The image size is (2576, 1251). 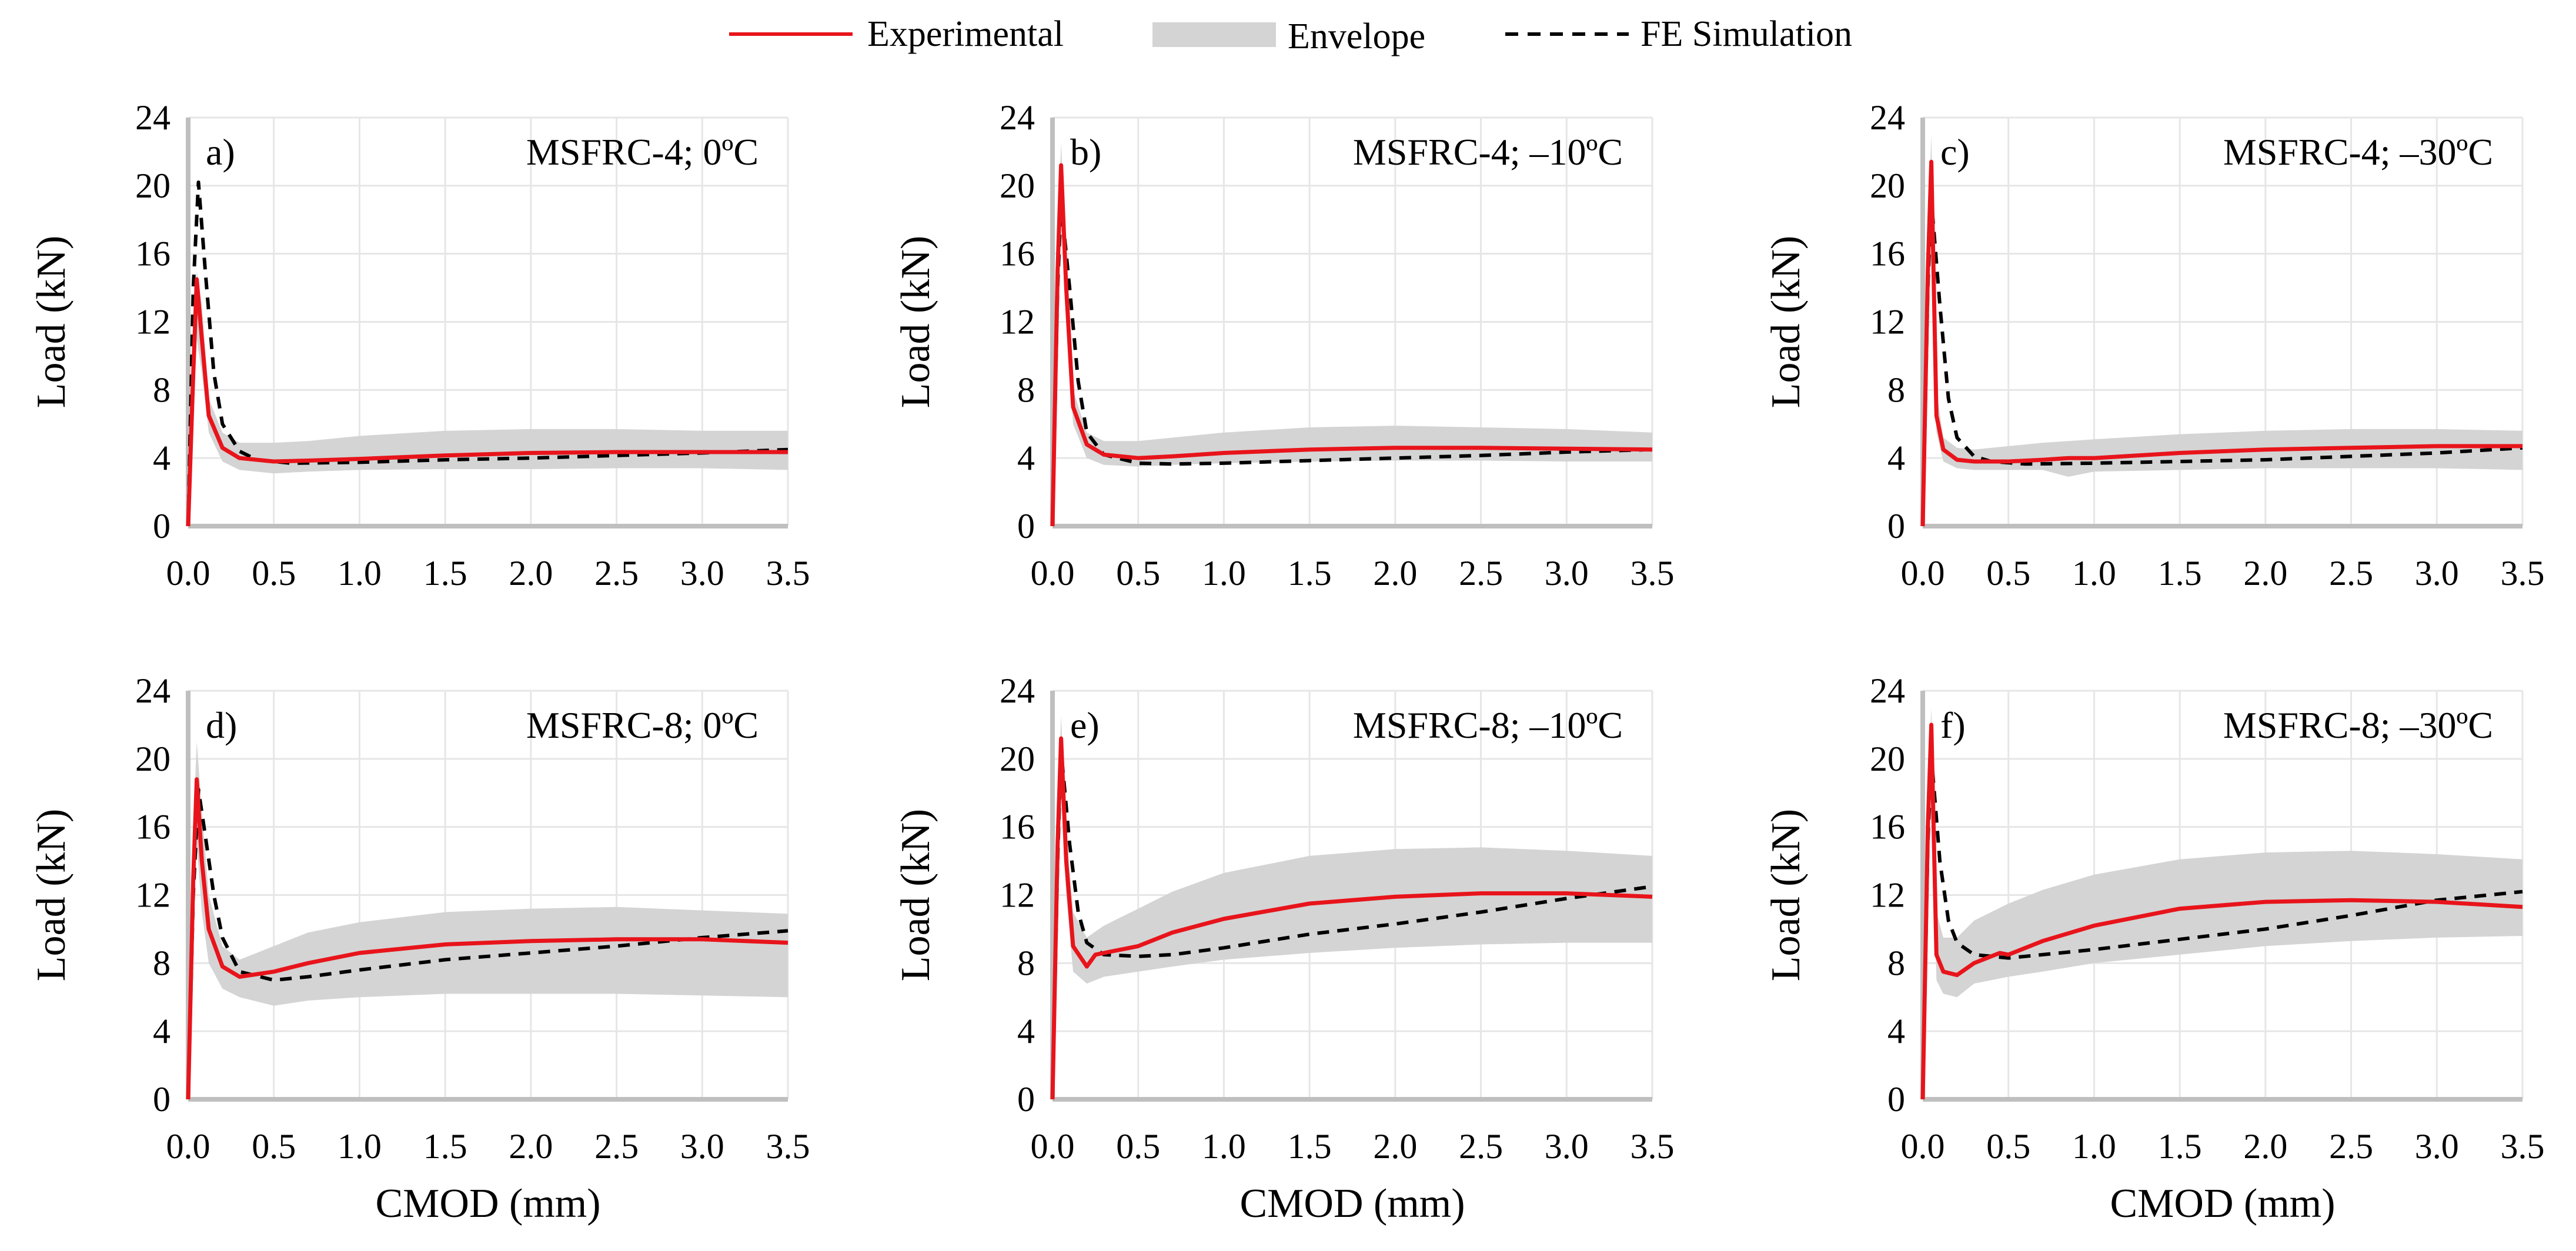 What do you see at coordinates (2358, 152) in the screenshot?
I see `panel-specimen-label: MSFRC-4; –30ºC` at bounding box center [2358, 152].